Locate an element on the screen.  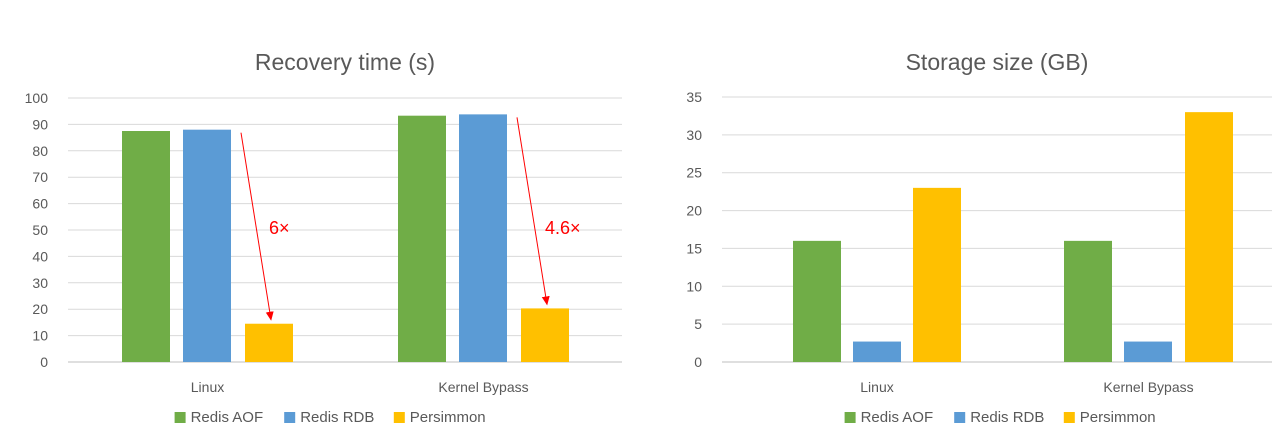
y-tick-label: 70 is located at coordinates (40, 177).